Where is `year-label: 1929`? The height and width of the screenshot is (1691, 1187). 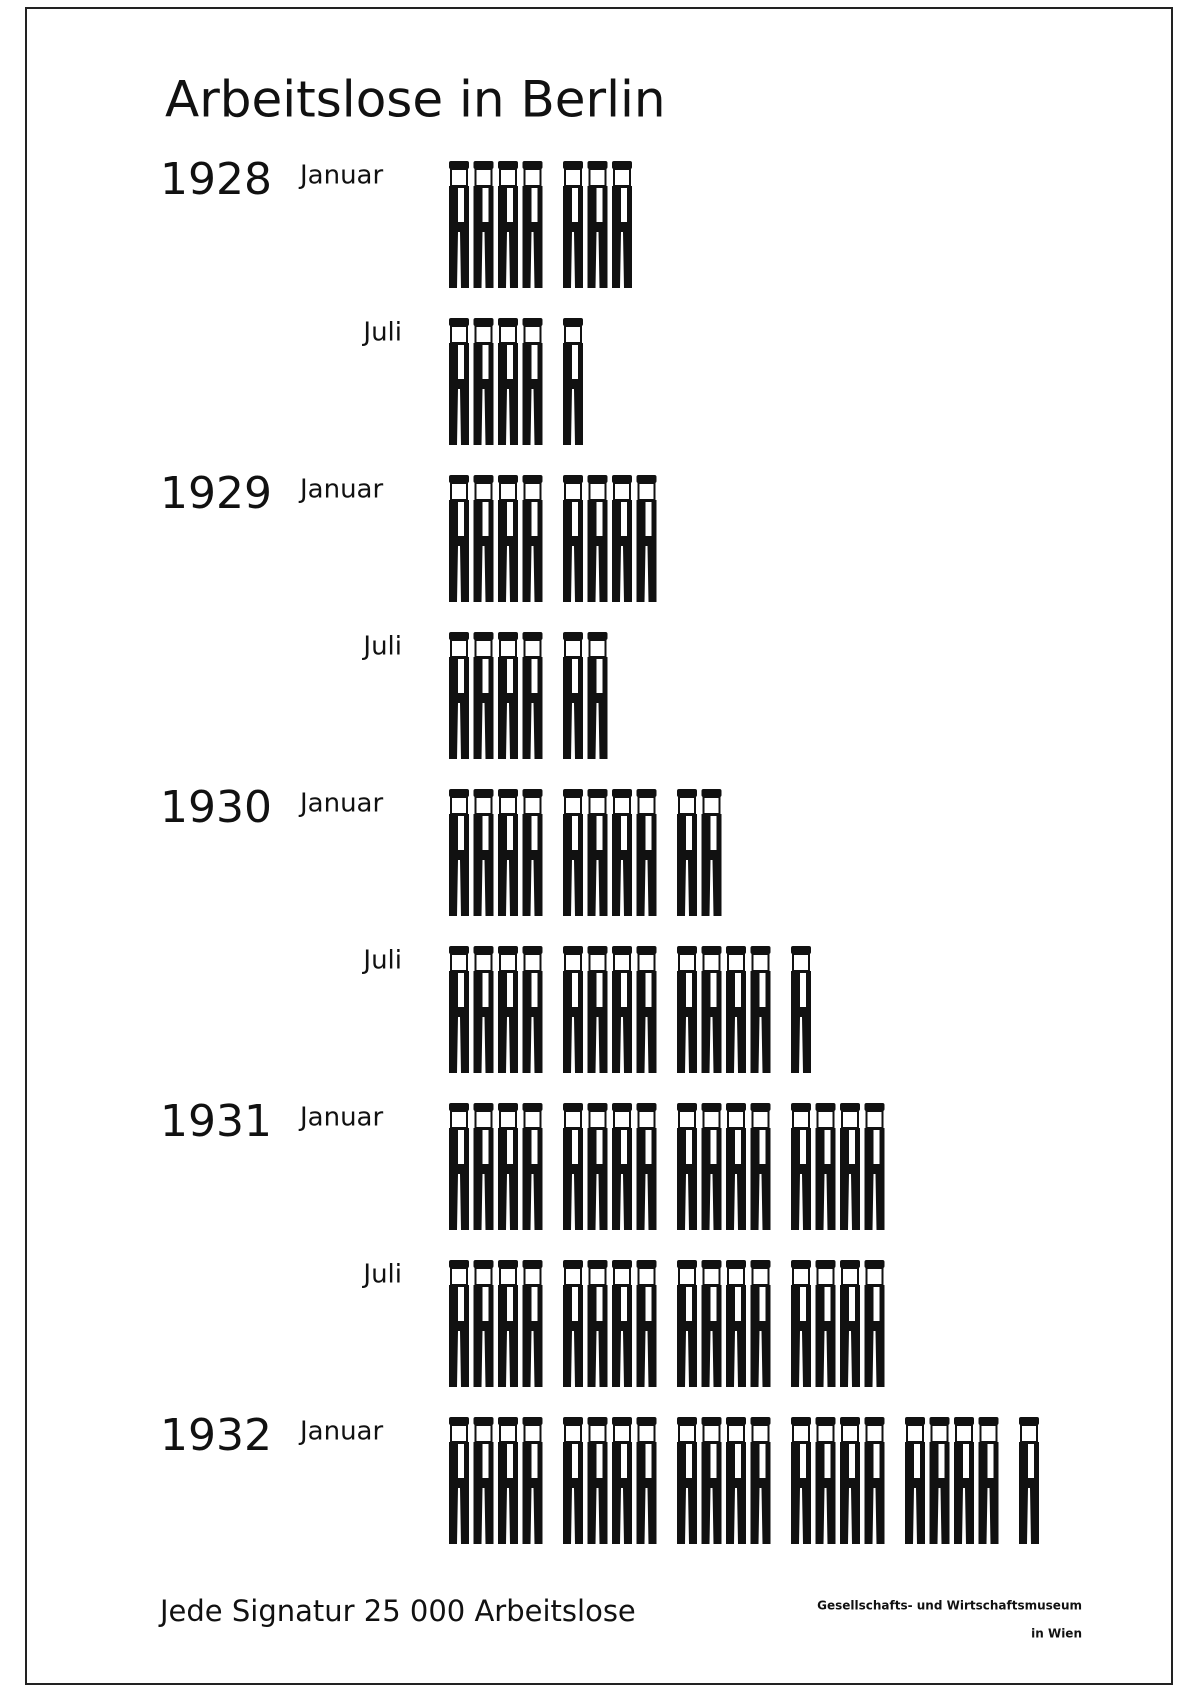
year-label: 1929 is located at coordinates (216, 493).